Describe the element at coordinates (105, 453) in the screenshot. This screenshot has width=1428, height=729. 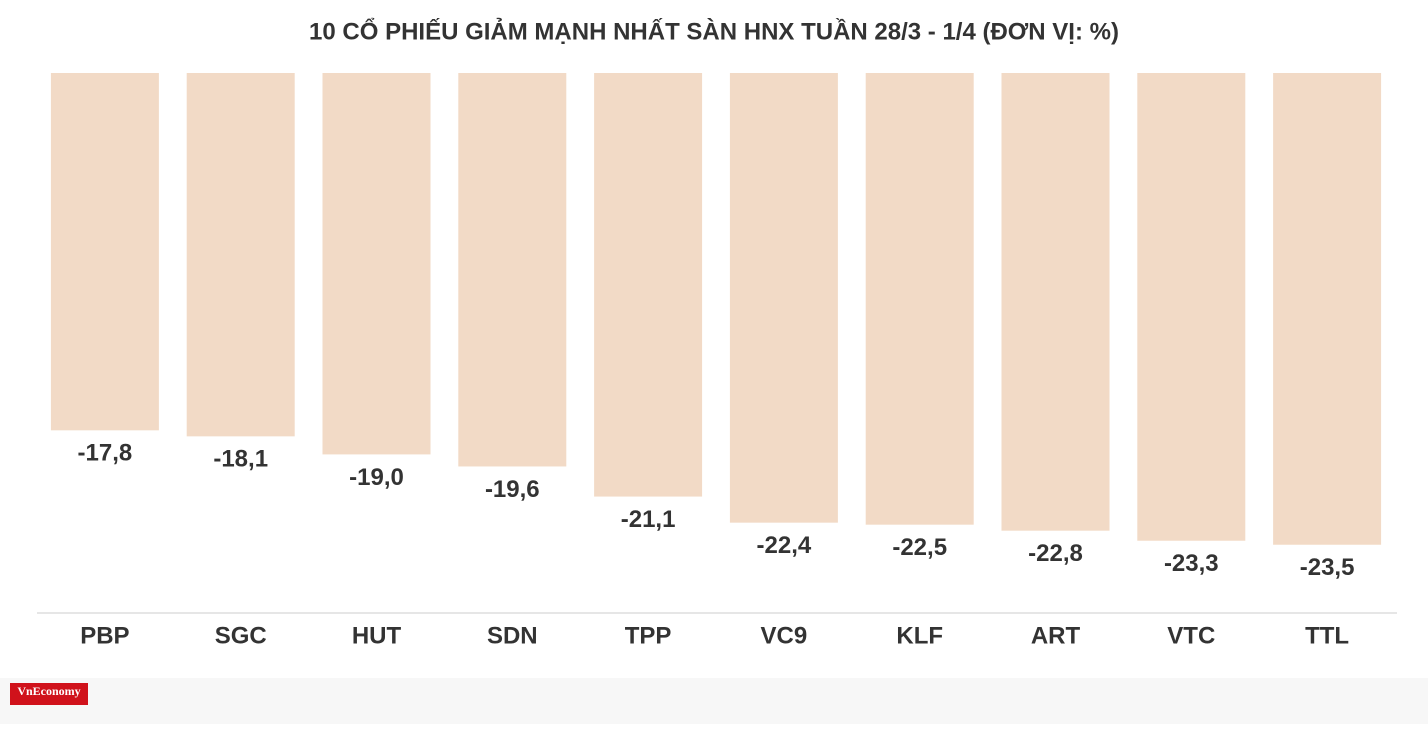
I see `value-label: -17,8` at that location.